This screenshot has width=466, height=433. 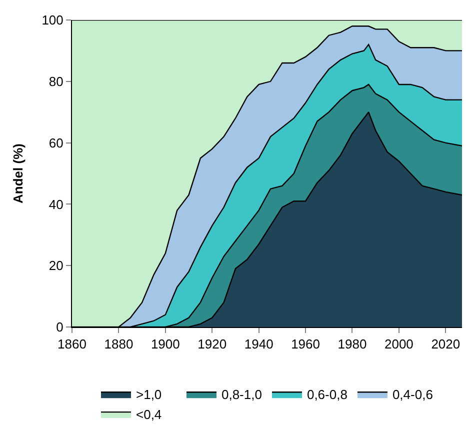 What do you see at coordinates (327, 394) in the screenshot?
I see `legend-label: 0,6-0,8` at bounding box center [327, 394].